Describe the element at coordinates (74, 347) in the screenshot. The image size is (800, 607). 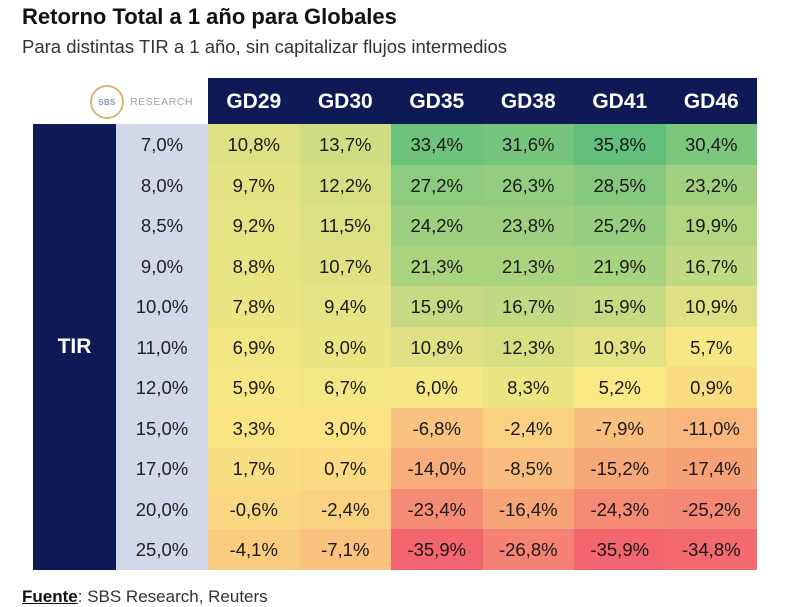
I see `row-axis-label: TIR` at that location.